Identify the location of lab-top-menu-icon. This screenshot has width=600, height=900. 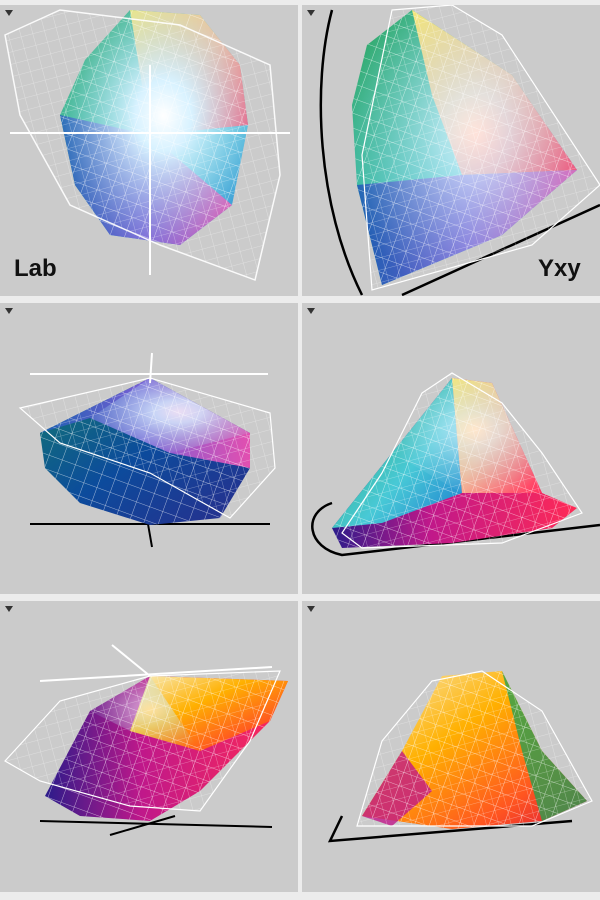
(9, 13).